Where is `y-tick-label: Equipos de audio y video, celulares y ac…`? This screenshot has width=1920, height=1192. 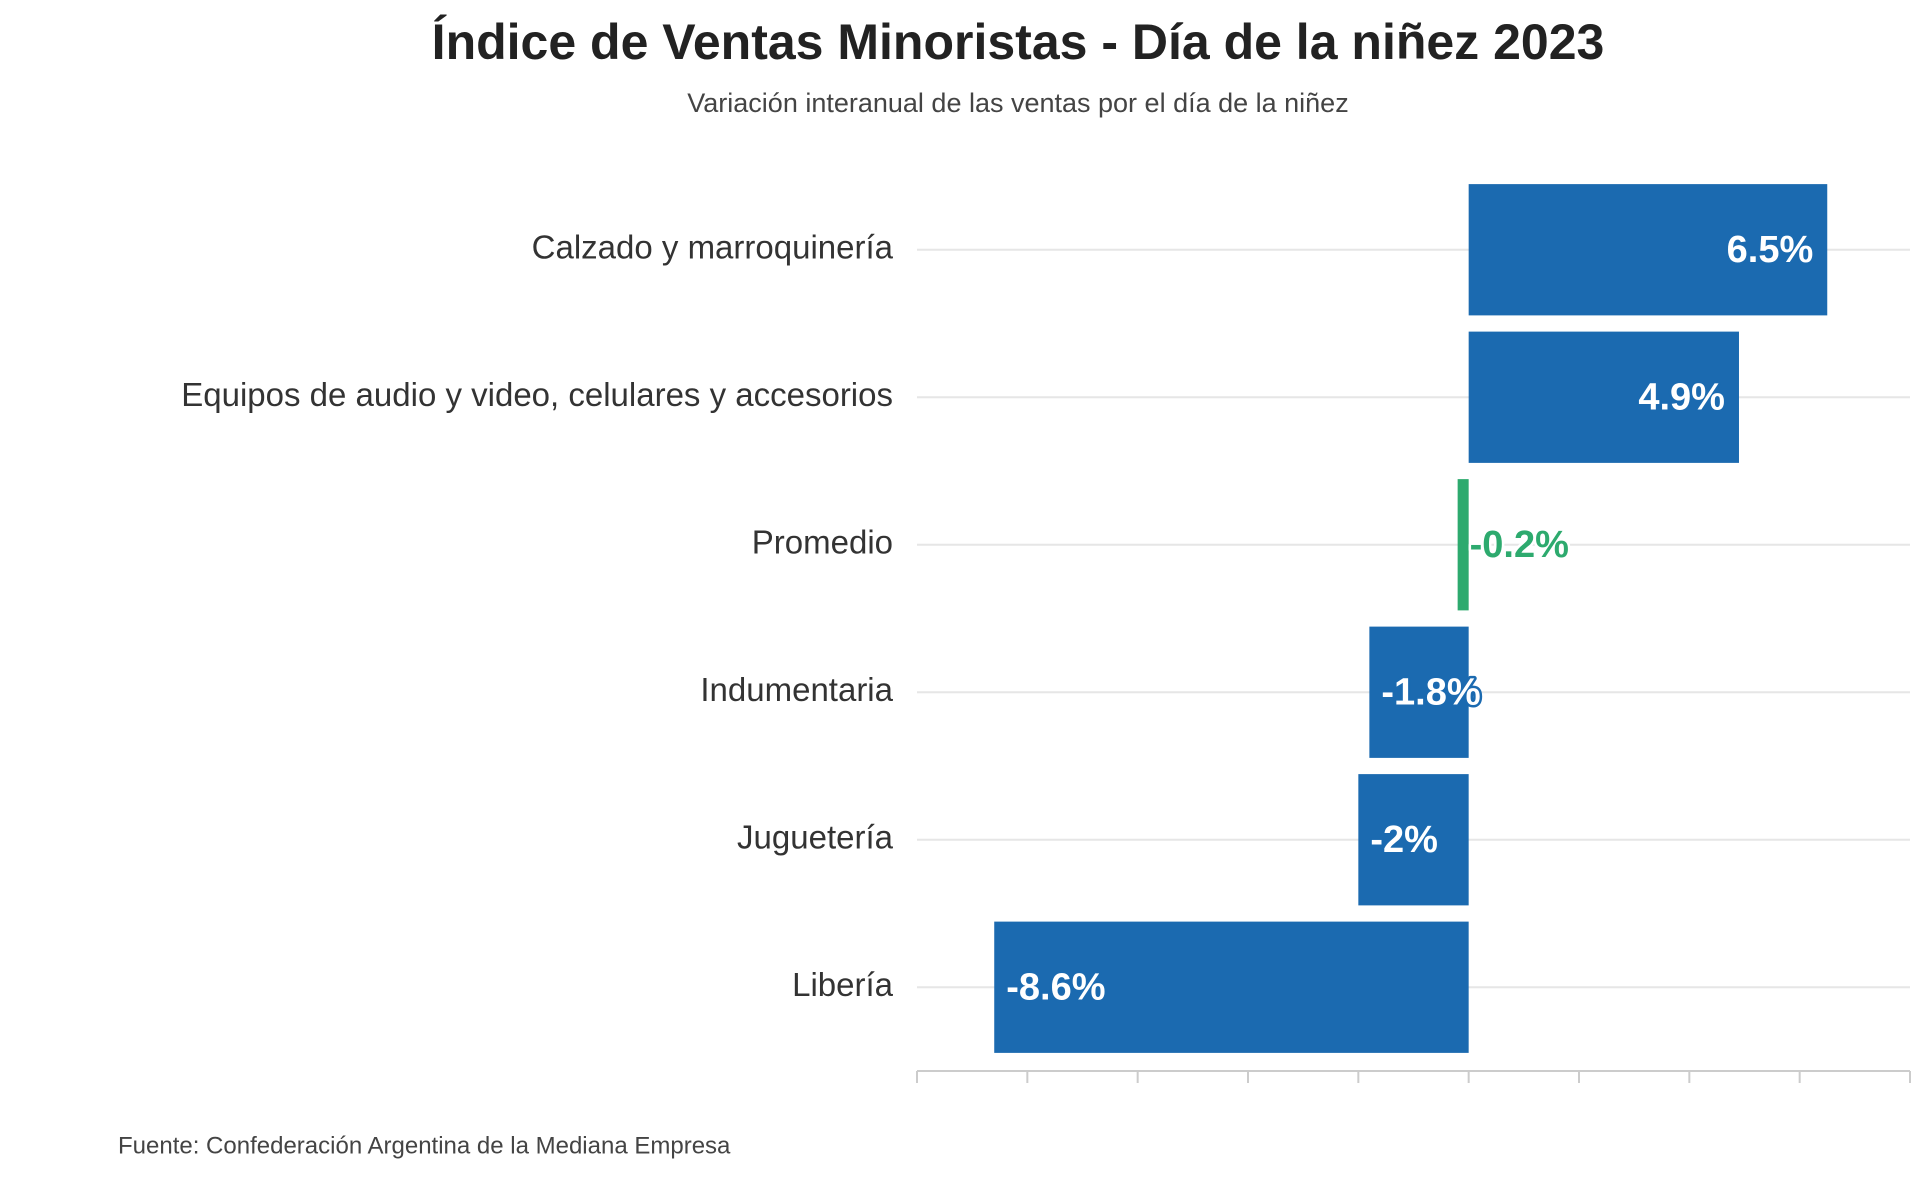 y-tick-label: Equipos de audio y video, celulares y ac… is located at coordinates (537, 394).